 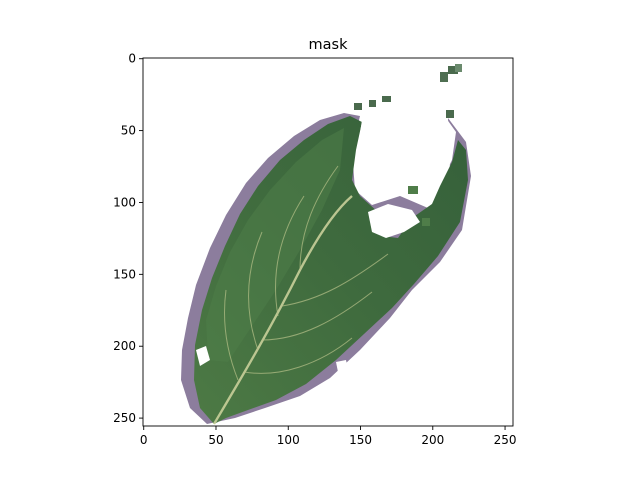 I want to click on mask-hole-bottom, so click(x=342, y=366).